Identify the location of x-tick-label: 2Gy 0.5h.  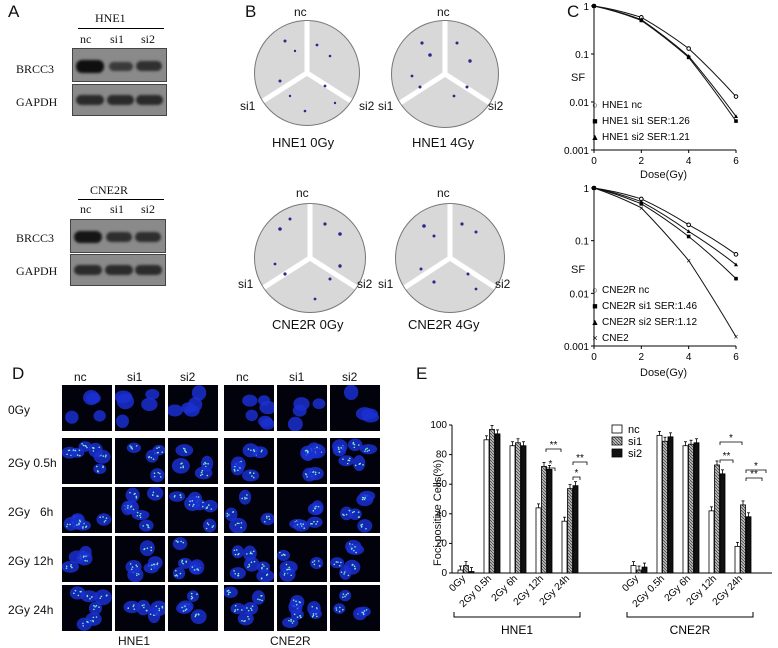
(649, 591).